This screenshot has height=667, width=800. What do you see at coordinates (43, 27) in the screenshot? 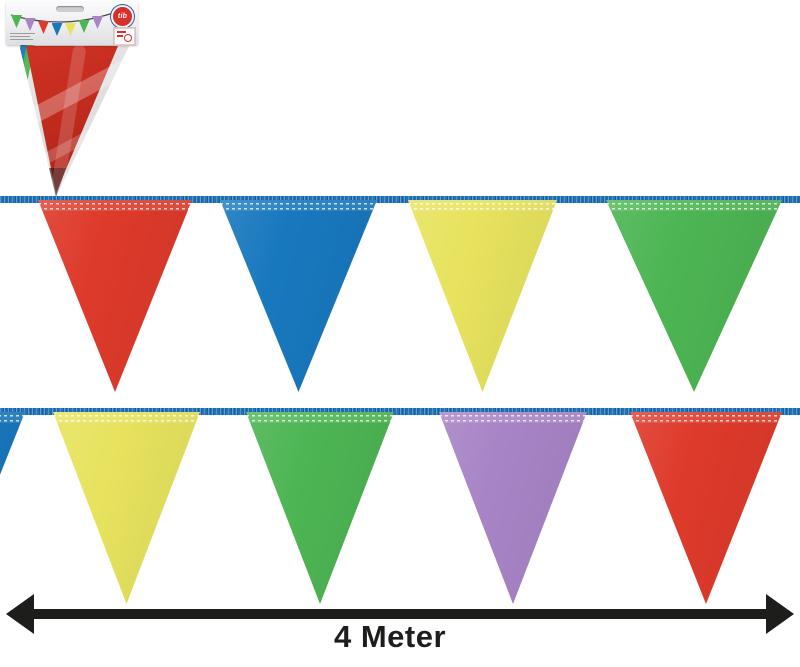
I see `mini-red-flag` at bounding box center [43, 27].